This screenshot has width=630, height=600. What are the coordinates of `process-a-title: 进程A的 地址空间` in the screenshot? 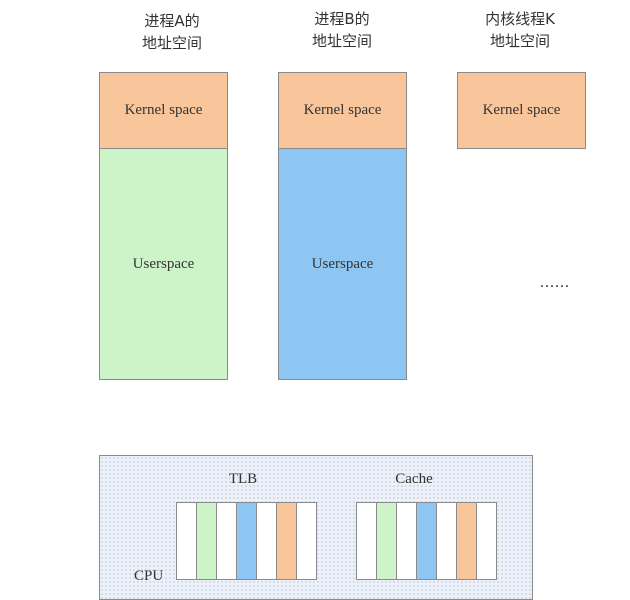 It's located at (172, 32).